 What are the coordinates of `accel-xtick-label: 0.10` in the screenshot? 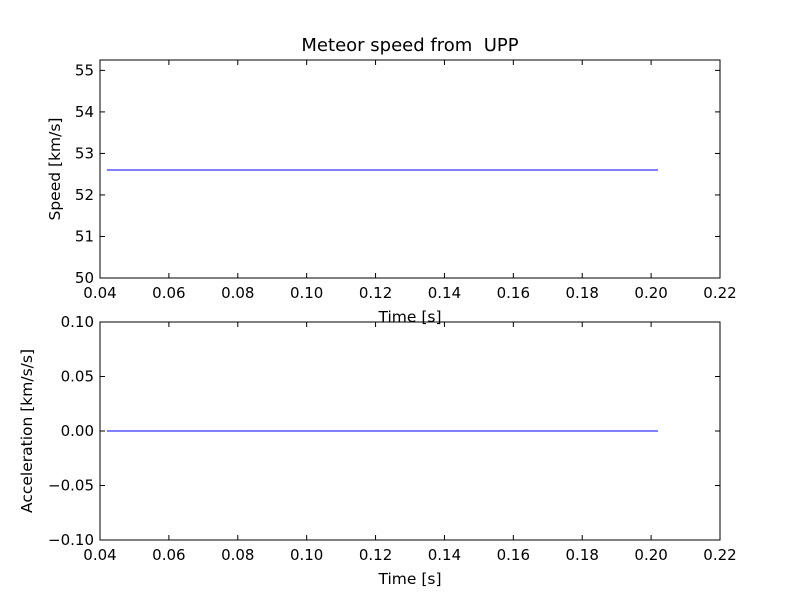 It's located at (306, 555).